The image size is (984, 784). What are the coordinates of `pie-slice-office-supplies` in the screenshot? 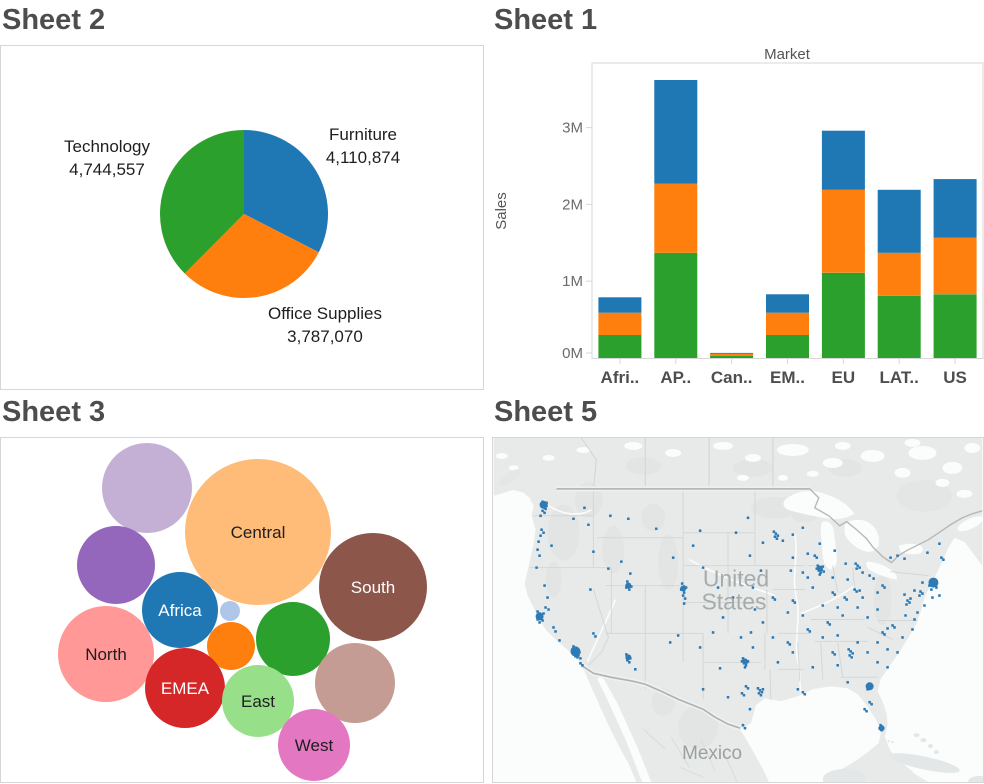 It's located at (251, 256).